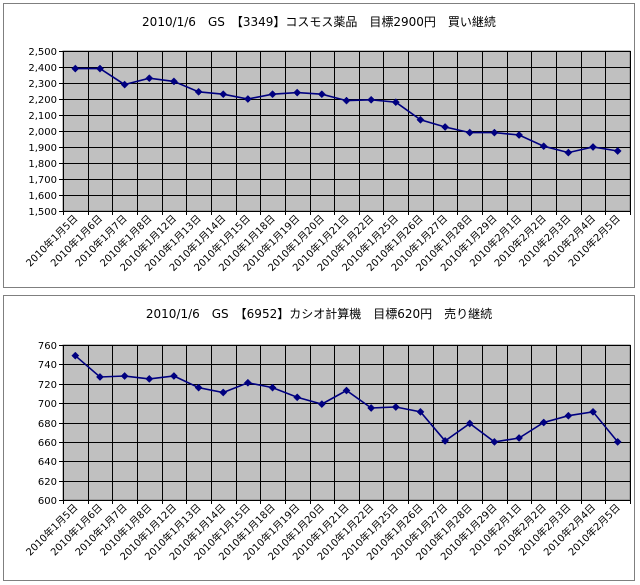 This screenshot has height=585, width=640. Describe the element at coordinates (319, 21) in the screenshot. I see `chart-title: 2010/1/6 GS 【3349】コスモス薬品 目標2900円 買い継続` at that location.